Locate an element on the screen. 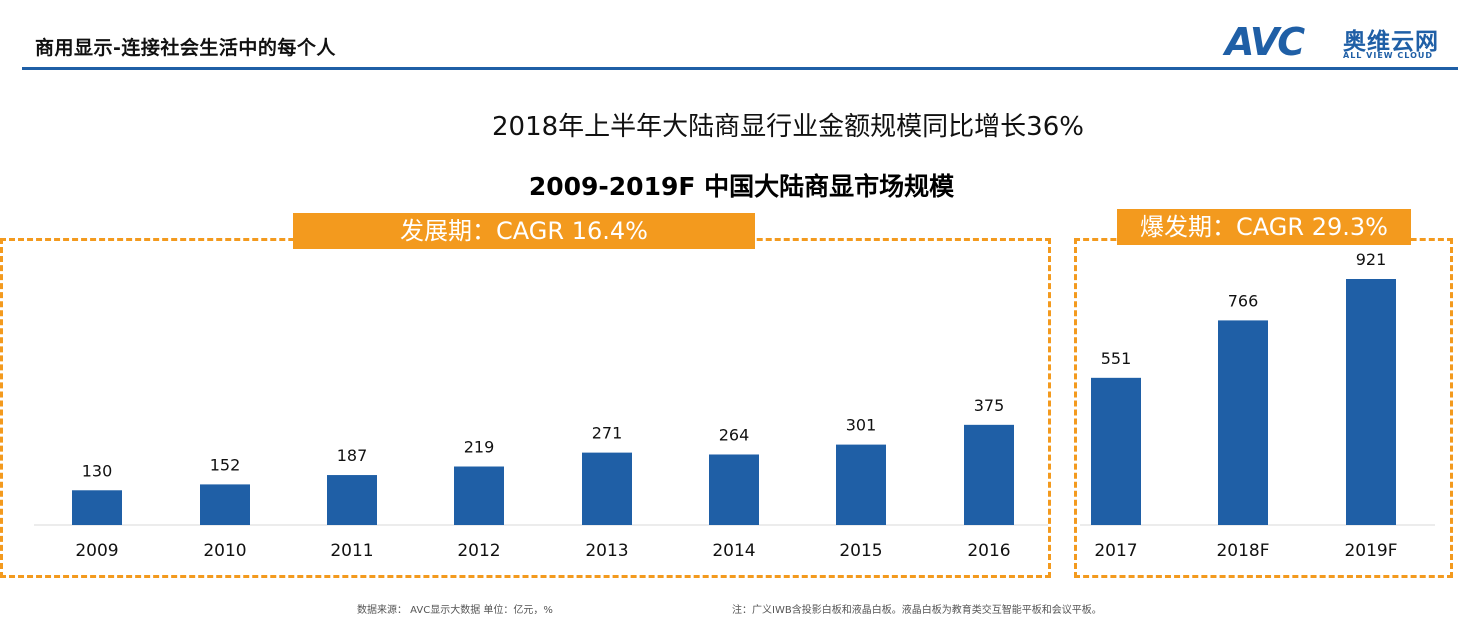 The image size is (1473, 634). footnote: 注：广义IWB含投影白板和液晶白板。液晶白板为教育类交互智能平板和会议平板。 is located at coordinates (917, 610).